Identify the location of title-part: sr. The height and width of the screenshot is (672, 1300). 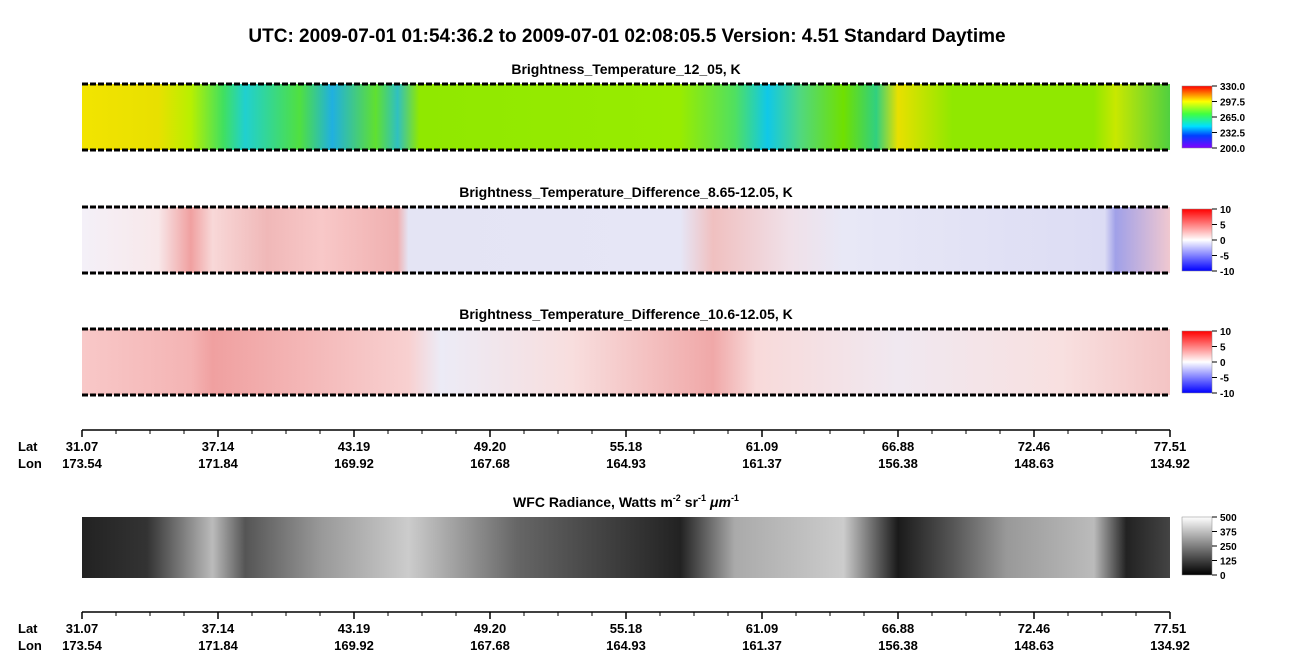
(692, 502).